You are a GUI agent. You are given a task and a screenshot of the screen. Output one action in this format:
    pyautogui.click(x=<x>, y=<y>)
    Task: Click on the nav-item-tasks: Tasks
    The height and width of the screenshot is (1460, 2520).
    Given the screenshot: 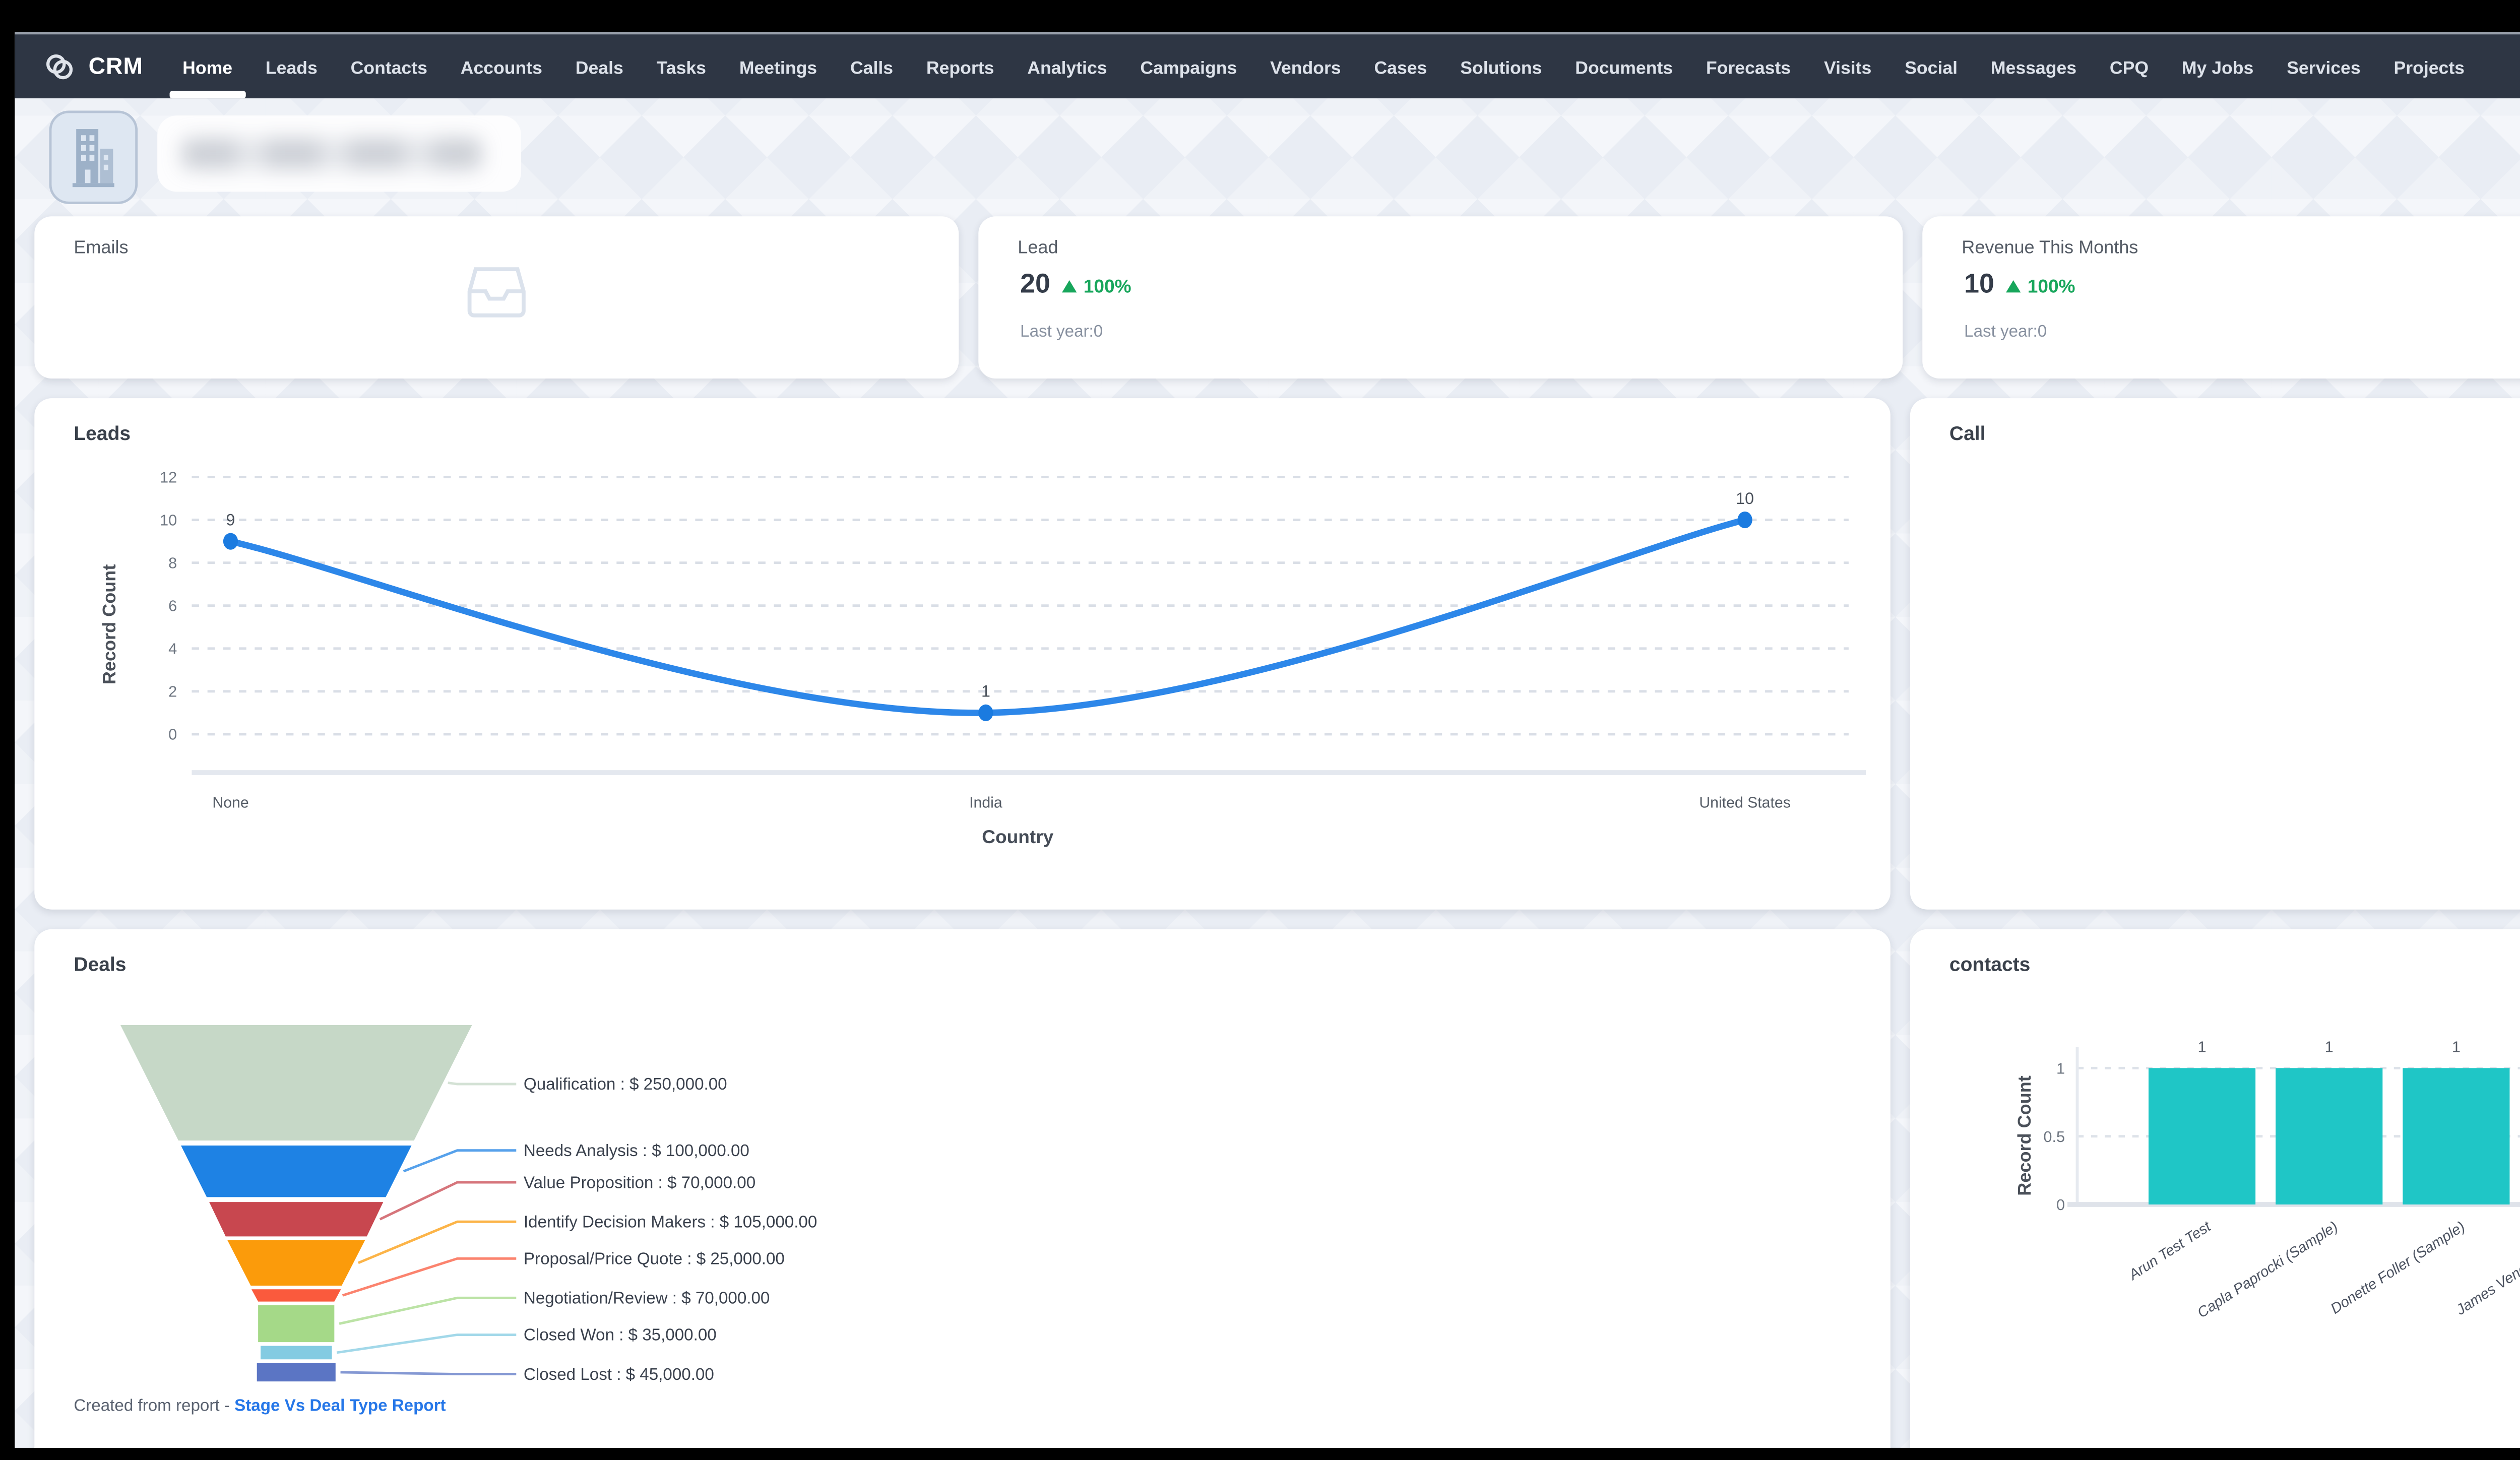 What is the action you would take?
    pyautogui.click(x=681, y=67)
    